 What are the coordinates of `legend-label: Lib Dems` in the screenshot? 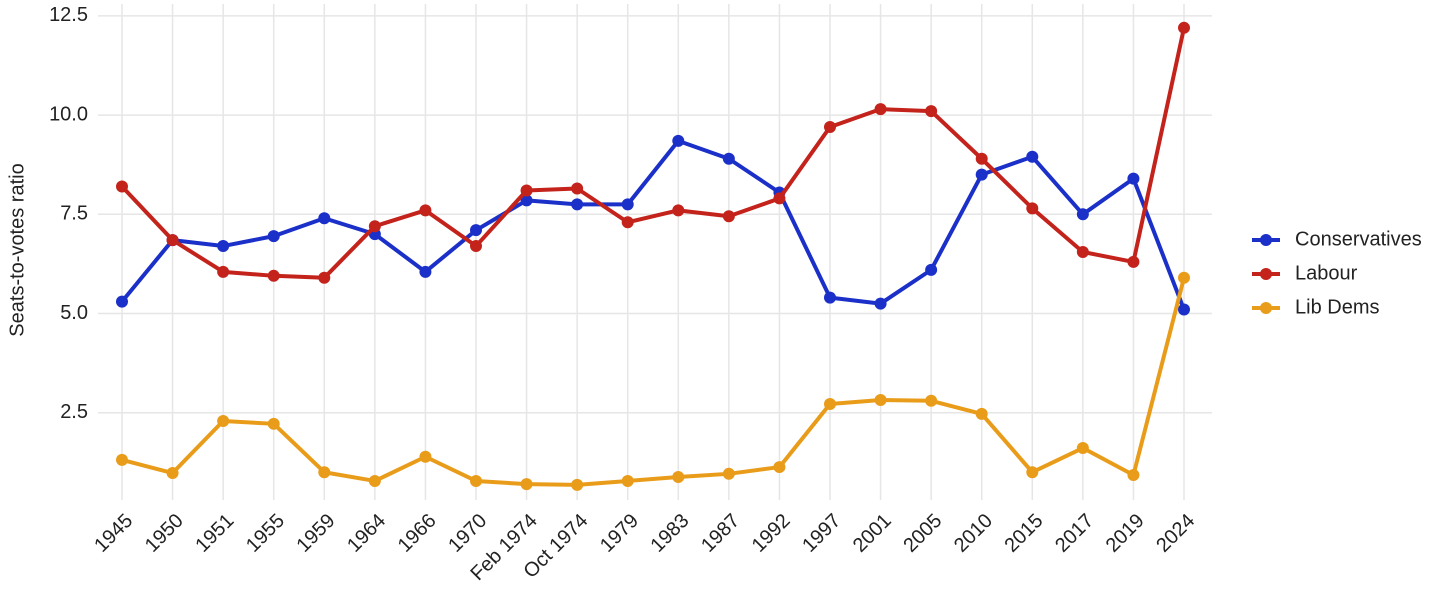 It's located at (1337, 307).